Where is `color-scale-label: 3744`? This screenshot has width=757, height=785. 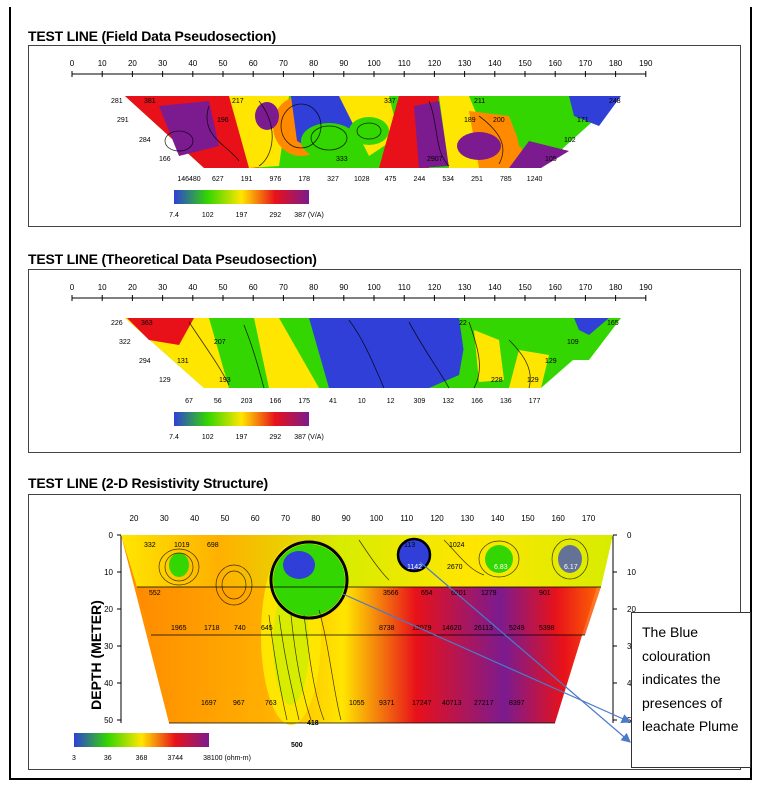 color-scale-label: 3744 is located at coordinates (175, 758).